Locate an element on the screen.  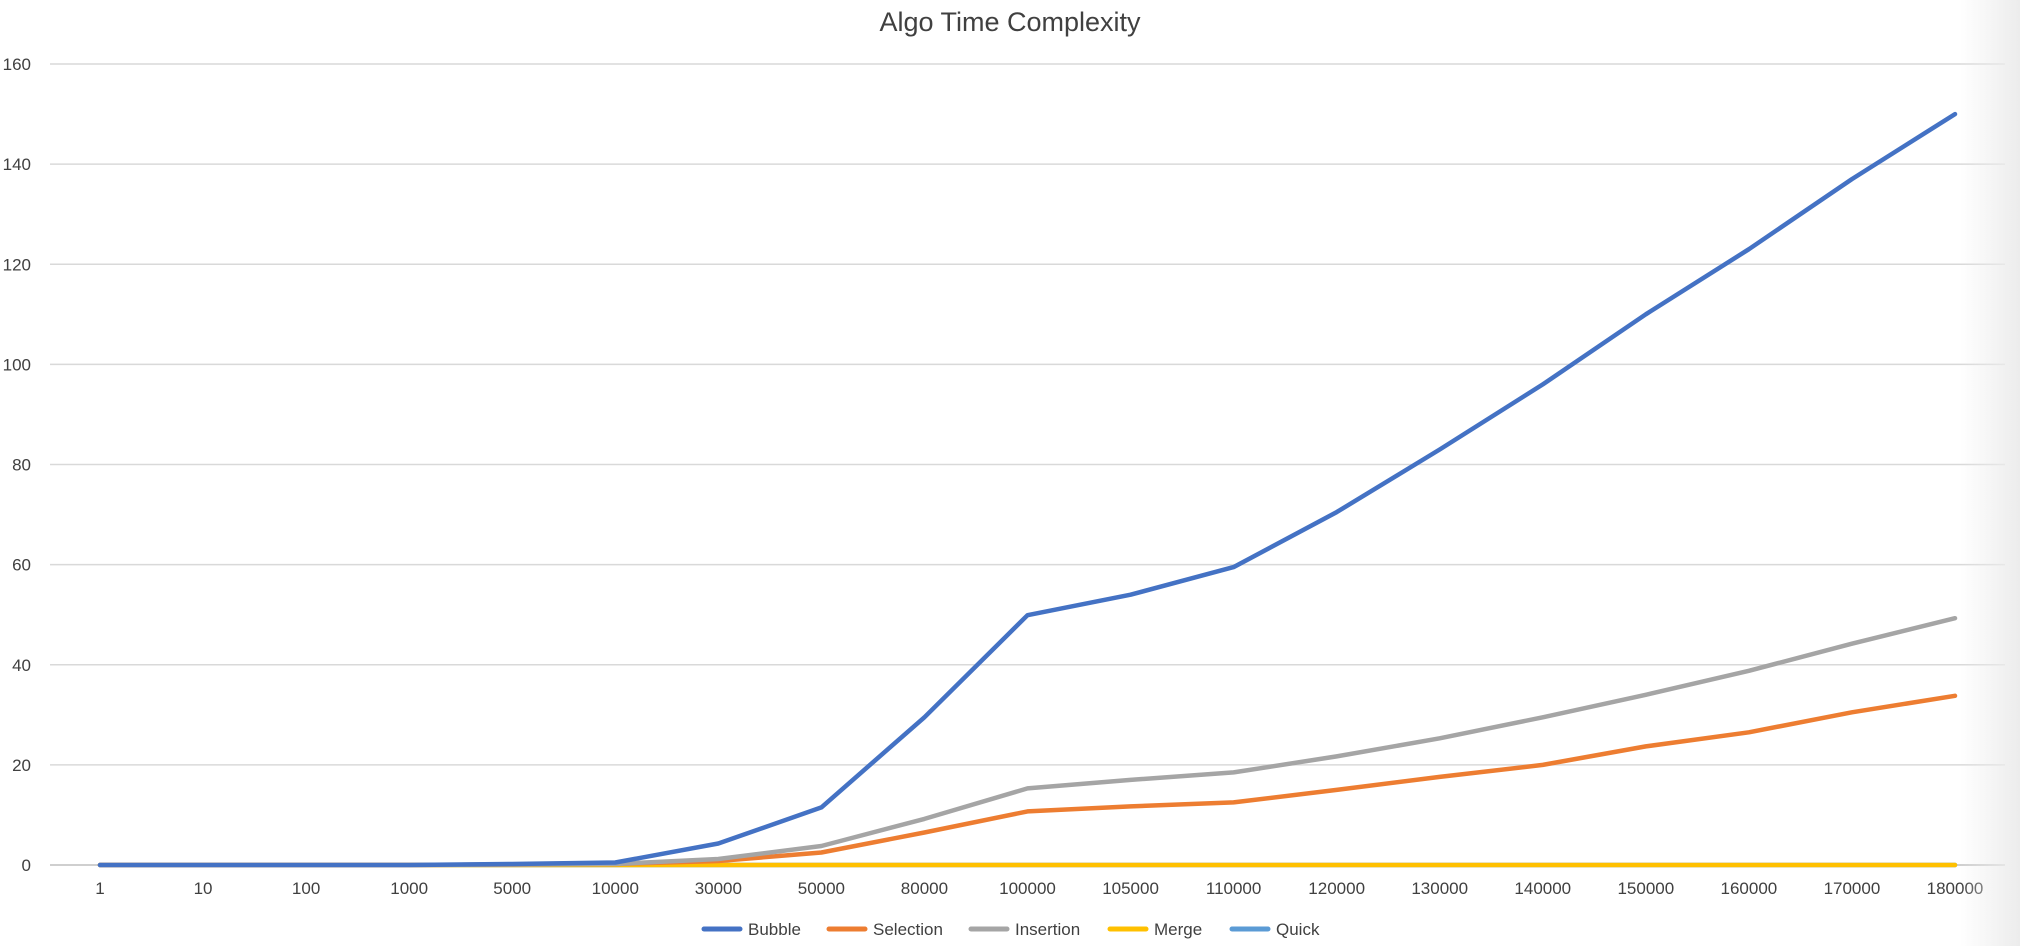
y-tick-label: 140 is located at coordinates (17, 164).